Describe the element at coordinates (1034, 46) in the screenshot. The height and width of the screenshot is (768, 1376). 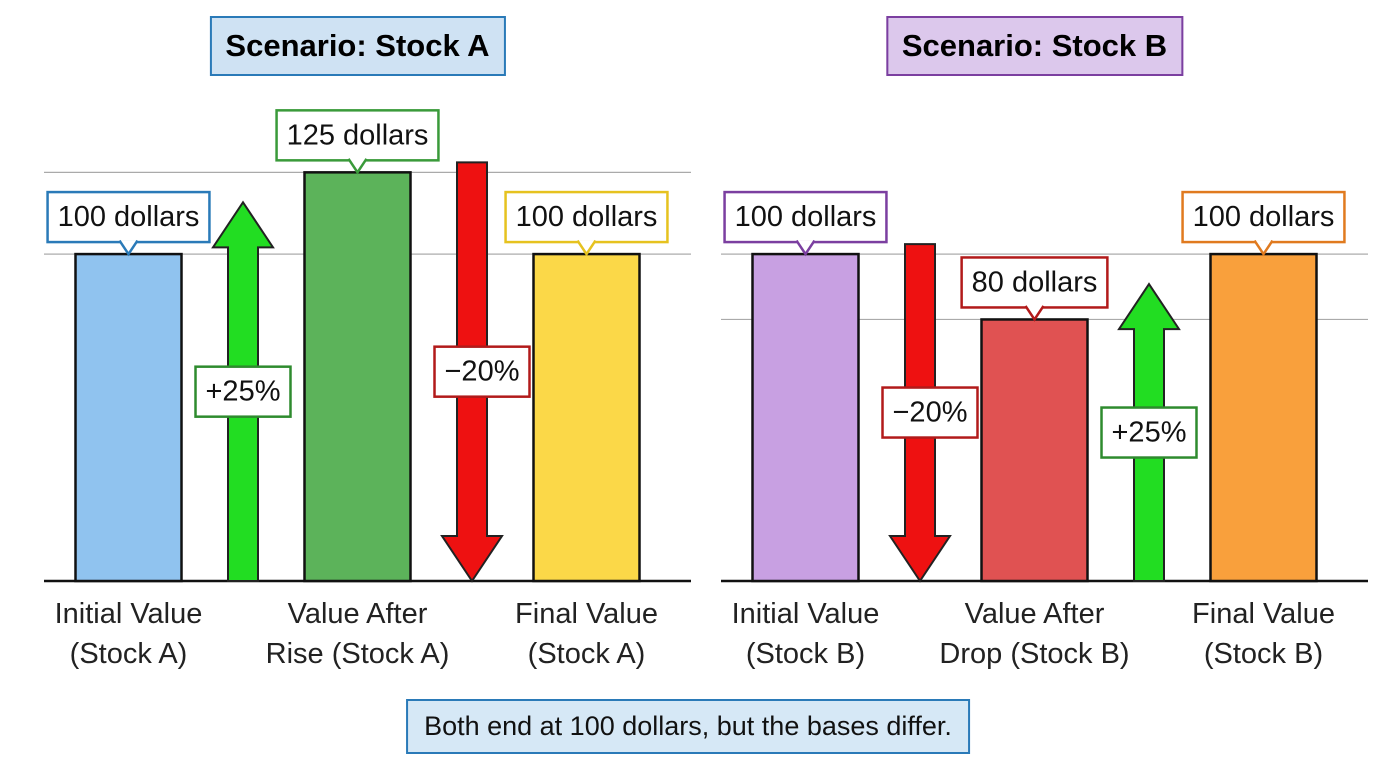
I see `chart-title: Scenario: Stock B` at that location.